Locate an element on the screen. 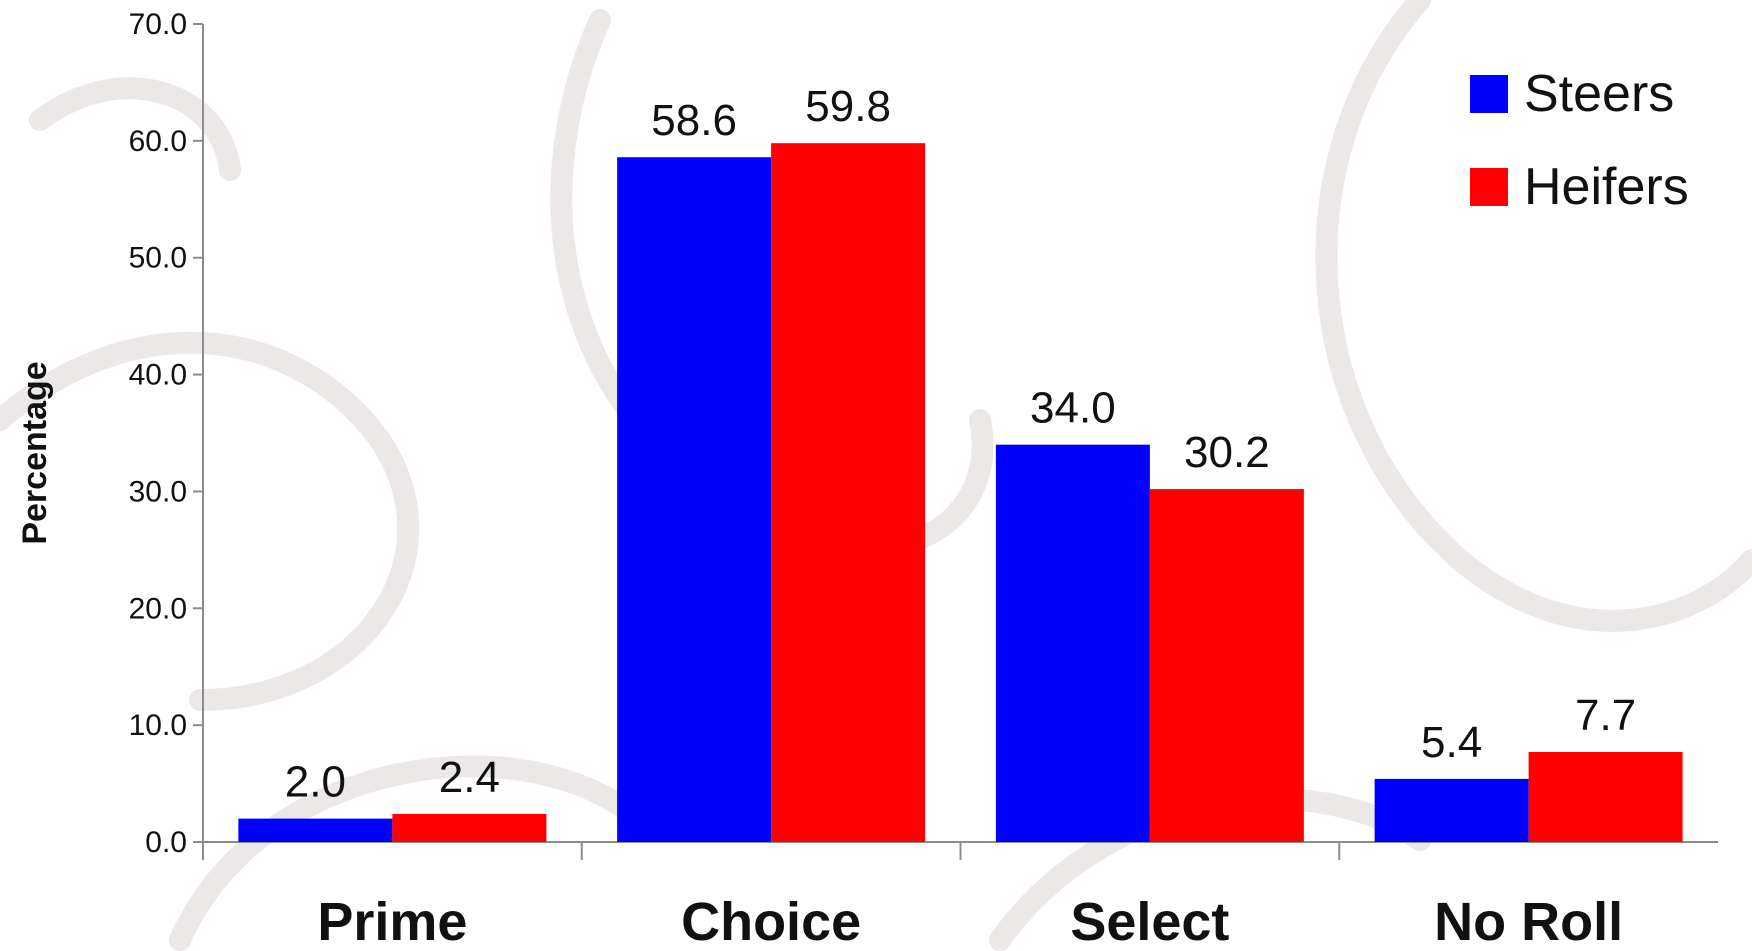 The width and height of the screenshot is (1752, 951). y-tick-label: 0.0 is located at coordinates (166, 842).